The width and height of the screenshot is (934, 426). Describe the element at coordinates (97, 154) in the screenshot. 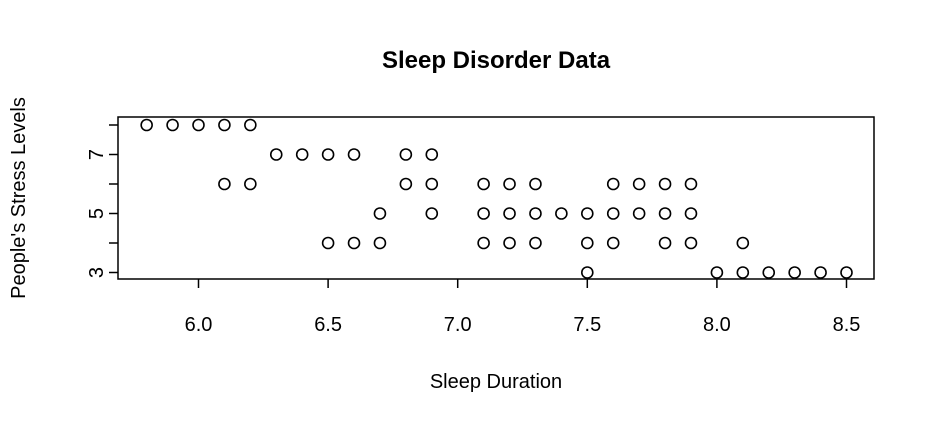

I see `y-tick-label: 7` at that location.